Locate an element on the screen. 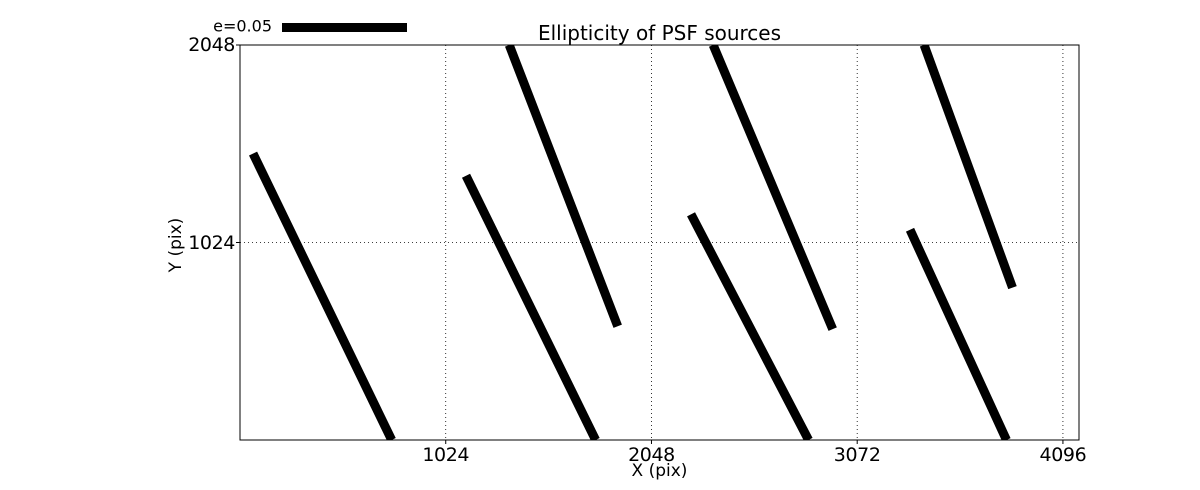 The image size is (1200, 490). legend: e=0.05 is located at coordinates (600, 20).